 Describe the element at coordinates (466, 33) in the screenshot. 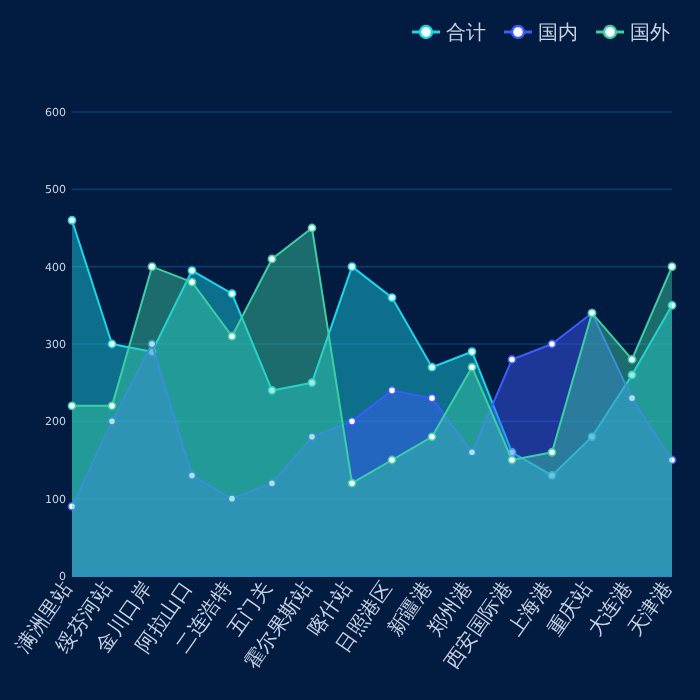

I see `legend-label: 合计` at that location.